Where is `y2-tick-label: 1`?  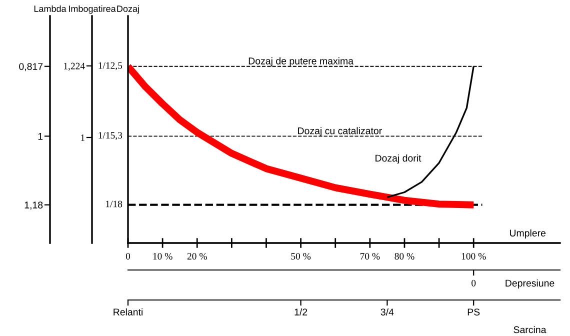
y2-tick-label: 1 is located at coordinates (82, 137).